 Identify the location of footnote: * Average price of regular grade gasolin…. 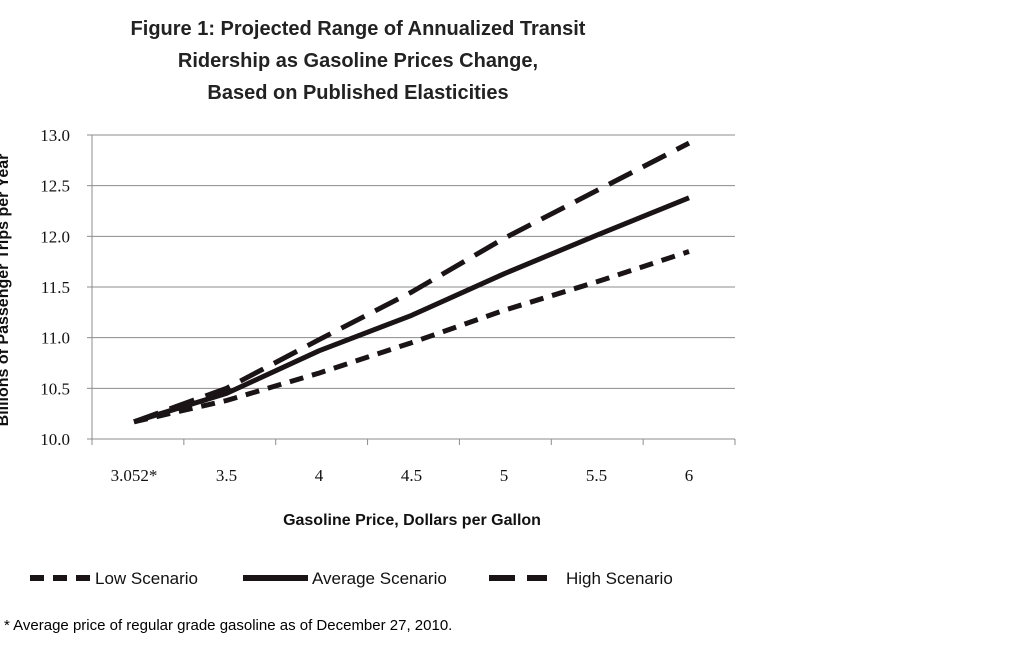
(228, 625).